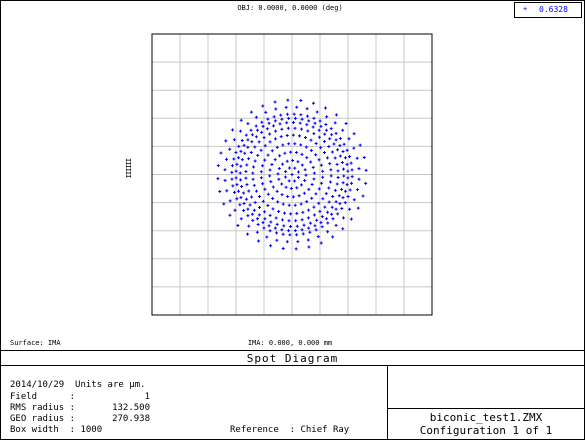 The height and width of the screenshot is (440, 585). What do you see at coordinates (131, 419) in the screenshot?
I see `geo-radius-value: 270.938` at bounding box center [131, 419].